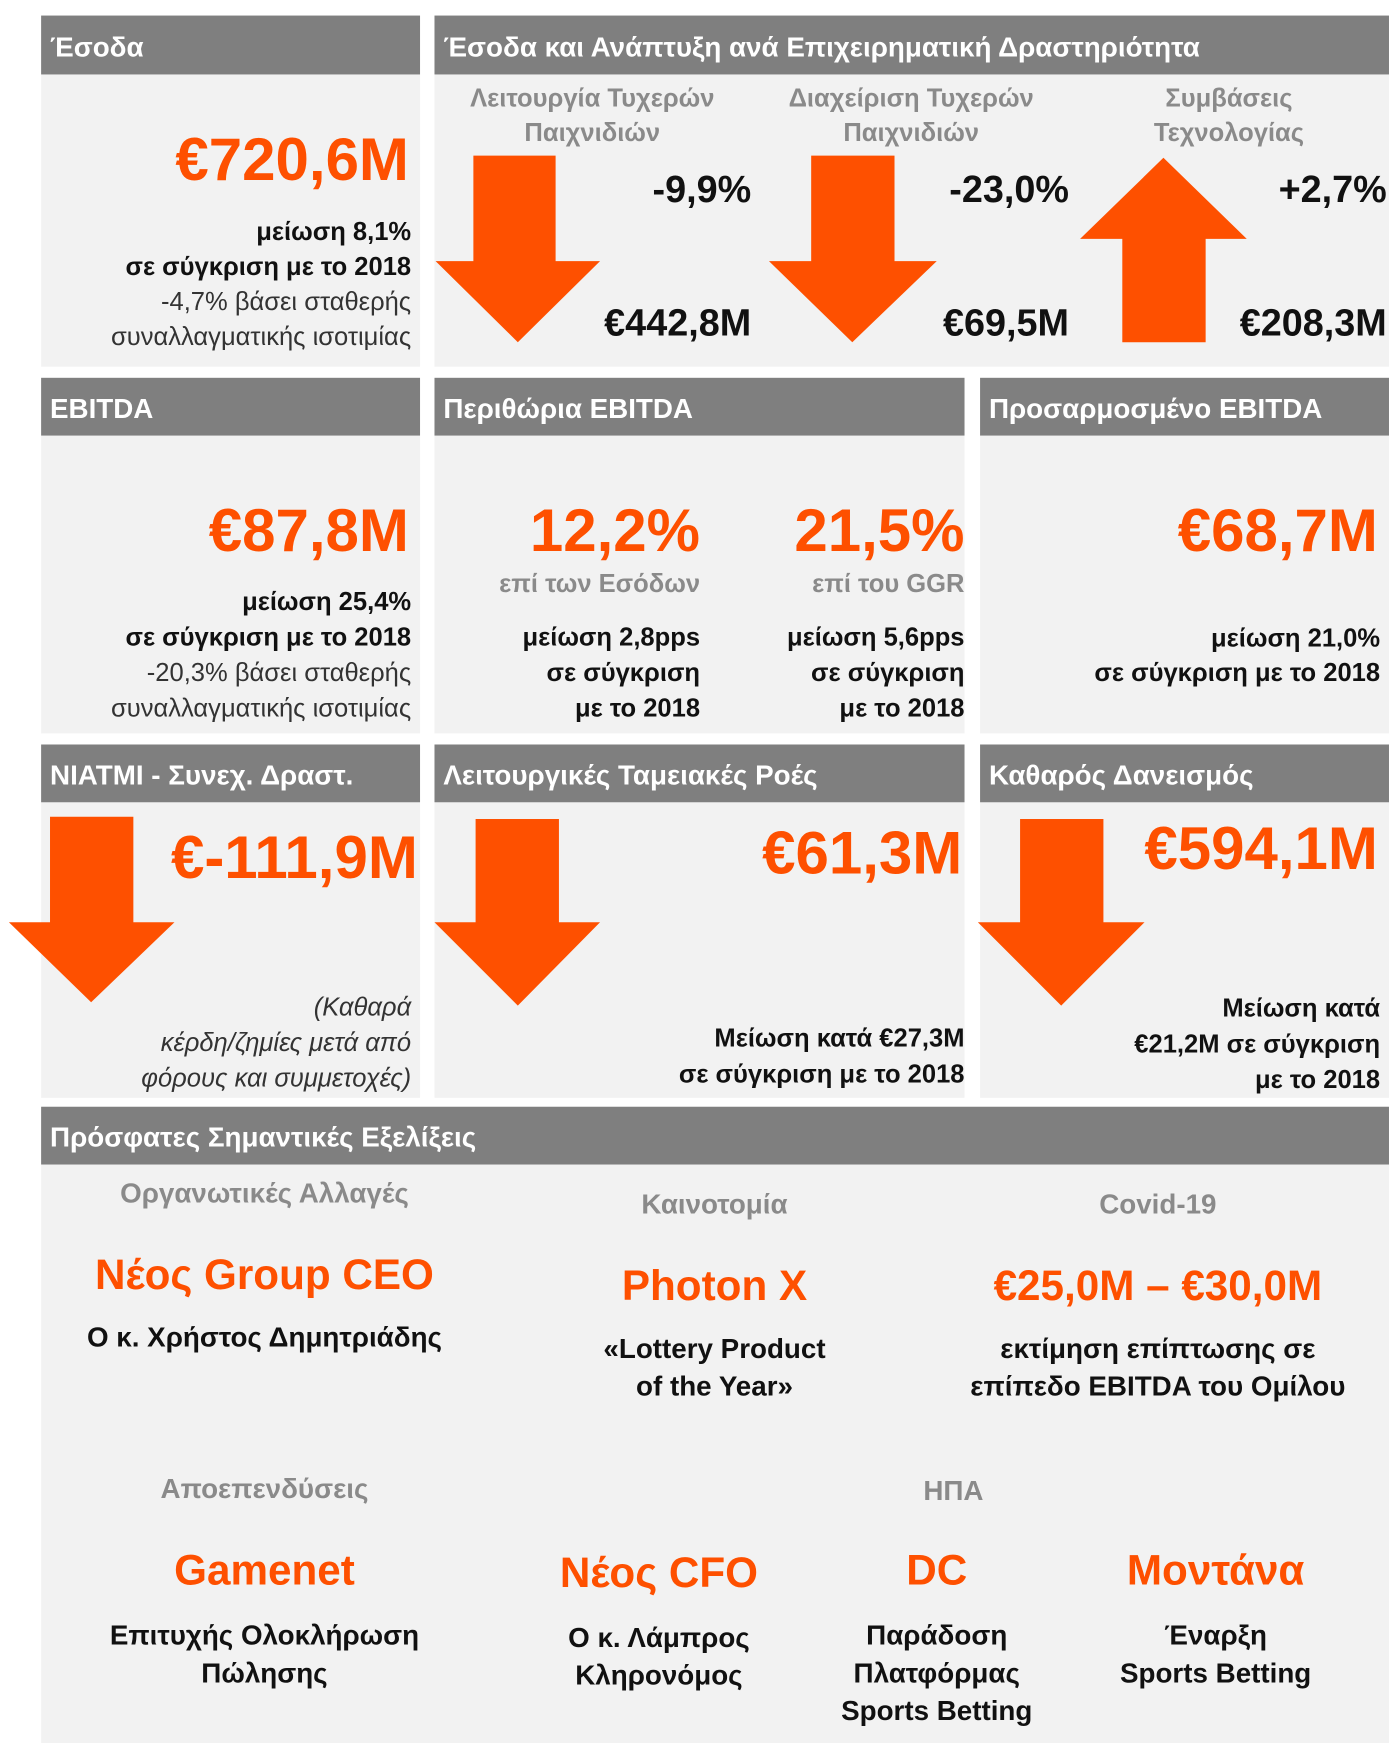 This screenshot has width=1389, height=1743. What do you see at coordinates (888, 584) in the screenshot?
I see `margin-basis: επί του GGR` at bounding box center [888, 584].